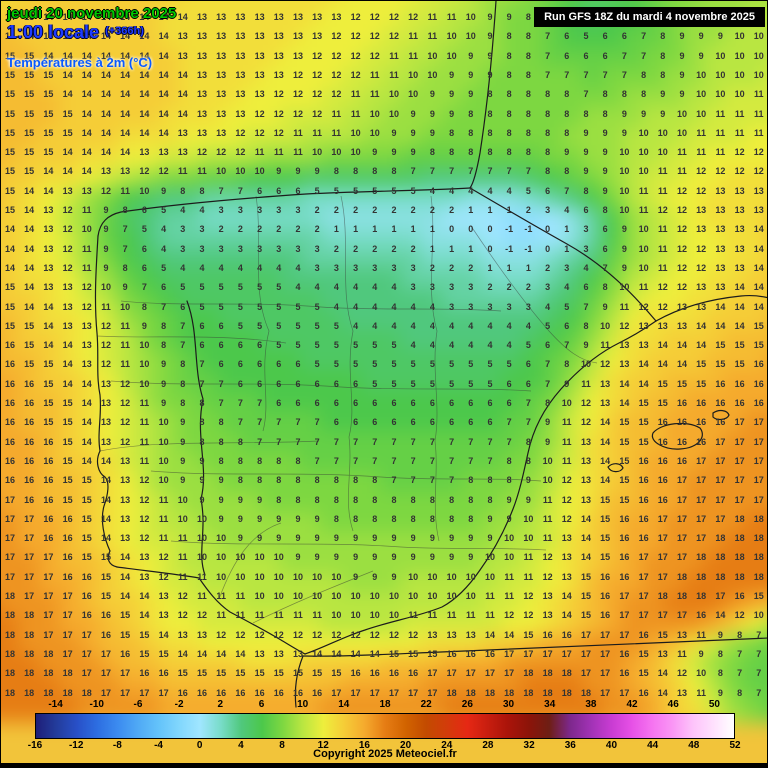 This screenshot has width=768, height=768. Describe the element at coordinates (547, 673) in the screenshot. I see `temp-value: 18` at that location.